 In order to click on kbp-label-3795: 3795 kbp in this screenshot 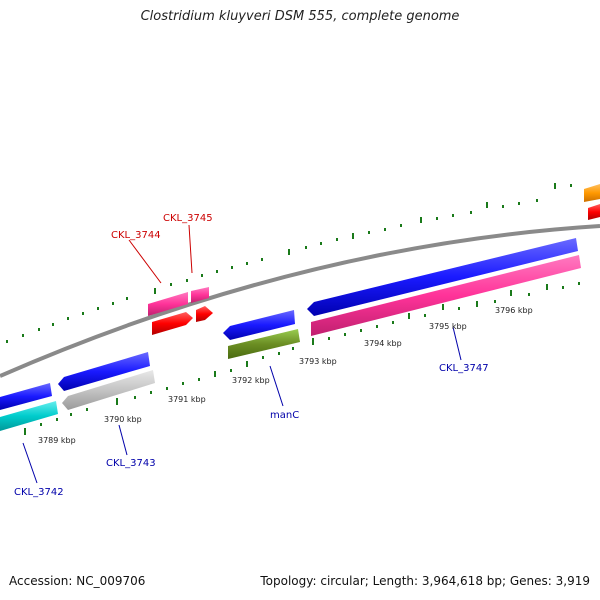, I will do `click(448, 326)`.